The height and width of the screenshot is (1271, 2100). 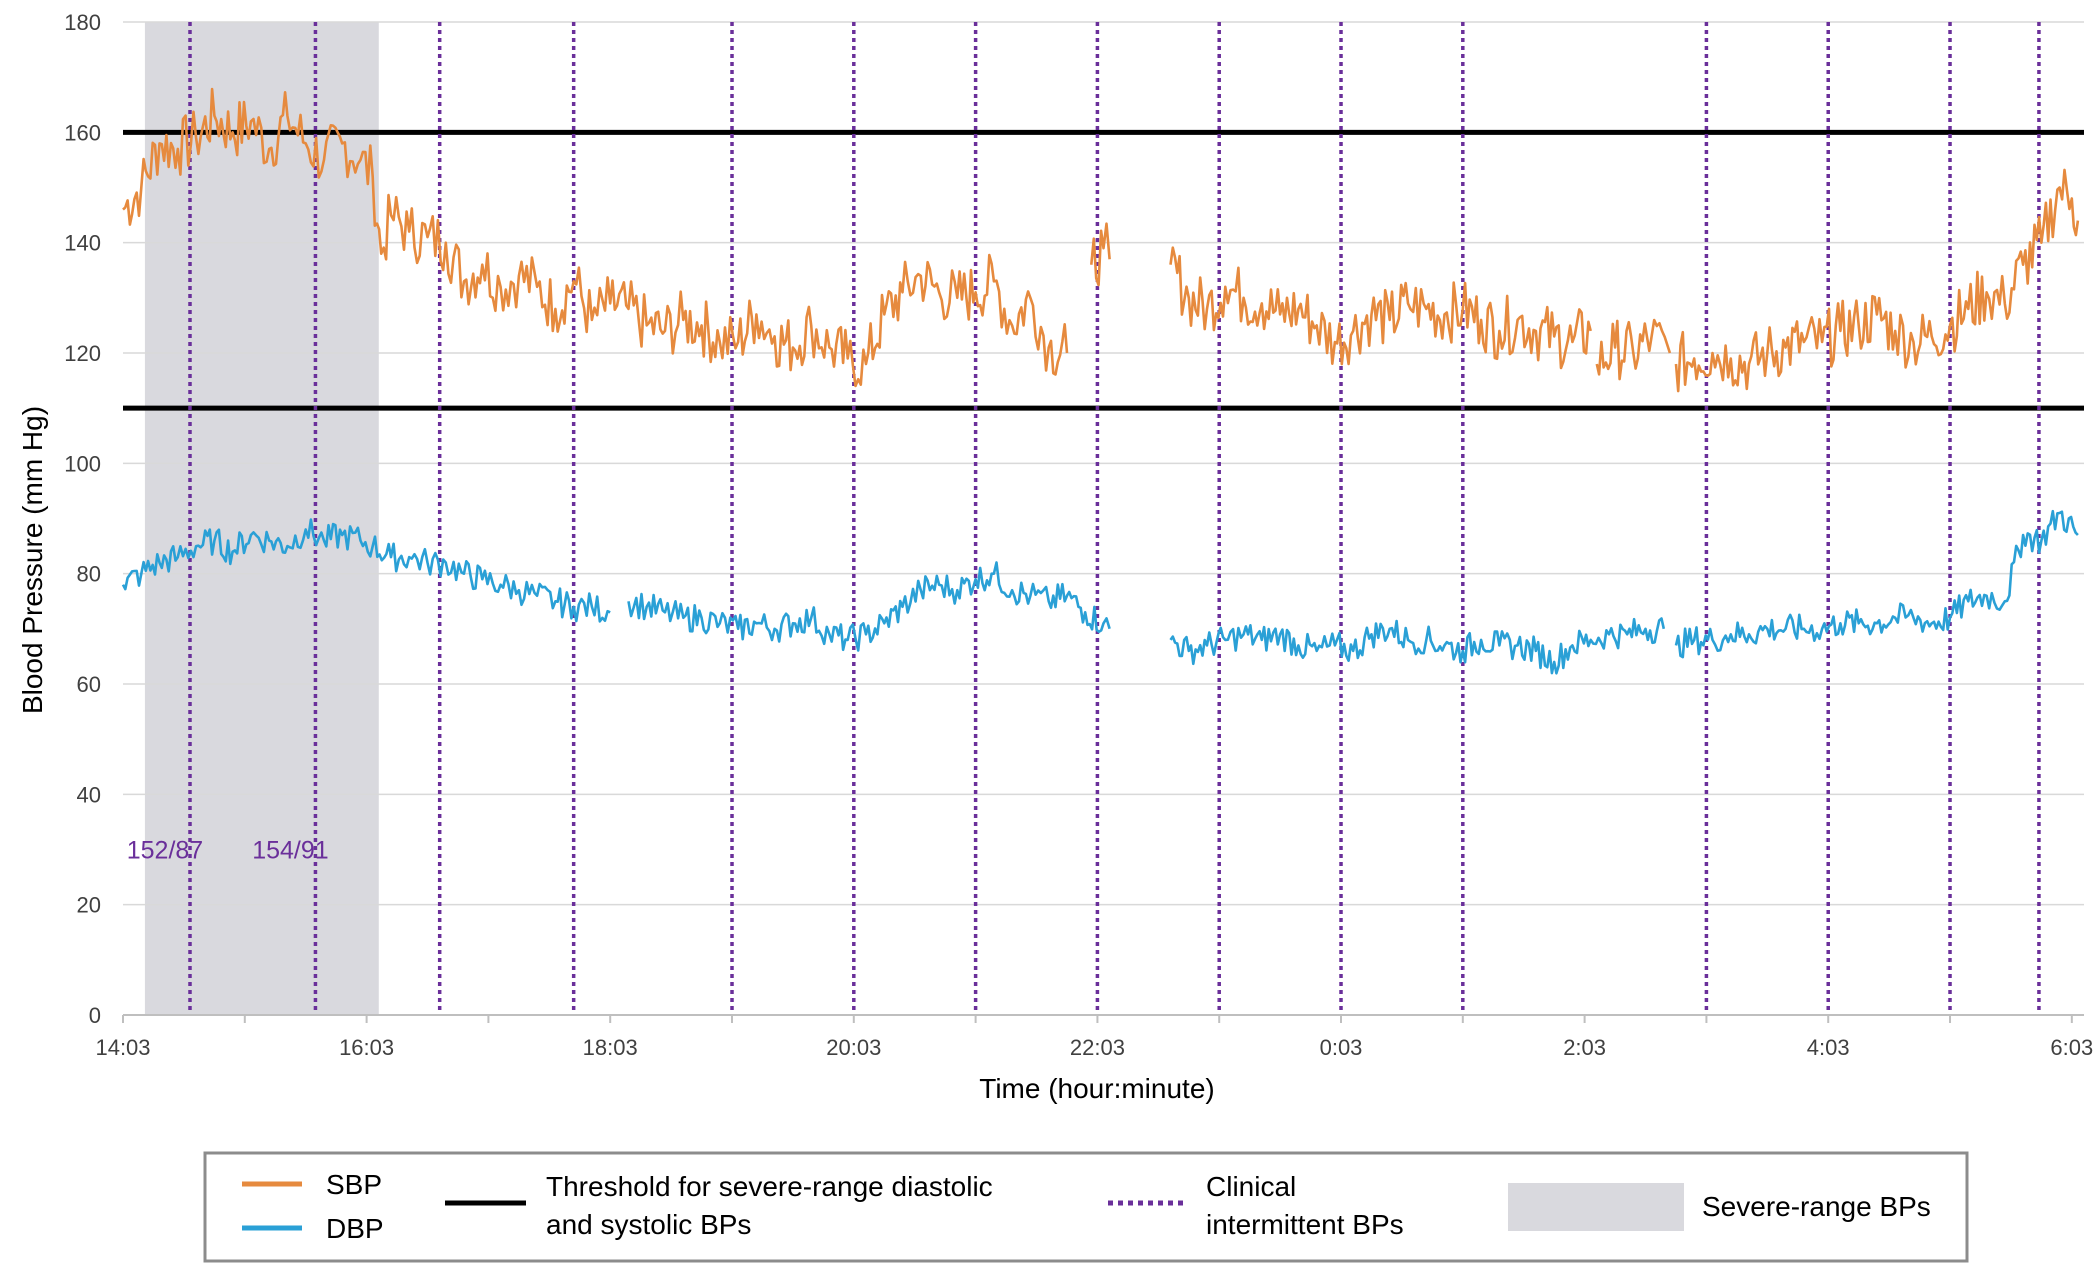 I want to click on y-axis-title: Blood Pressure (mm Hg), so click(x=32, y=560).